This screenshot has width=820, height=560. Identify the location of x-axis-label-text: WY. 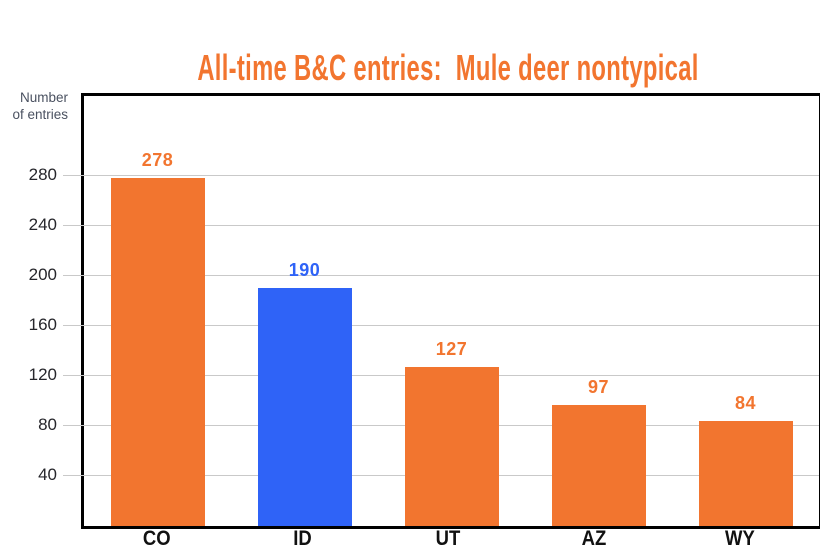
(740, 538).